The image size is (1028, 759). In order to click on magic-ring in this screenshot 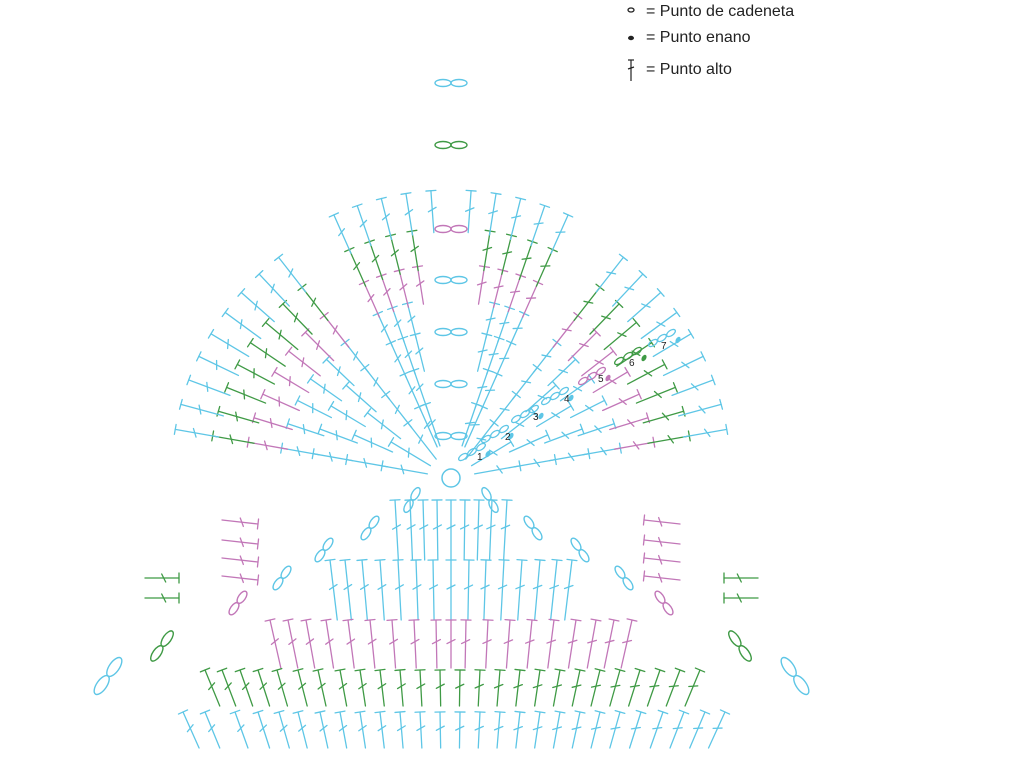, I will do `click(451, 478)`.